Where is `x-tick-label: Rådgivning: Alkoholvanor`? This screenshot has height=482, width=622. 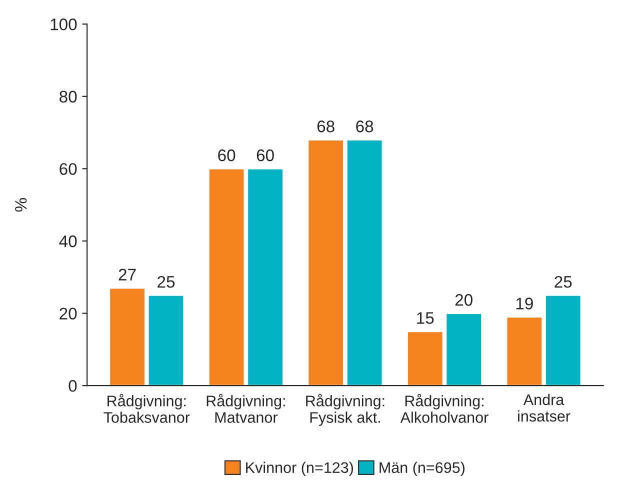 x-tick-label: Rådgivning: Alkoholvanor is located at coordinates (444, 408).